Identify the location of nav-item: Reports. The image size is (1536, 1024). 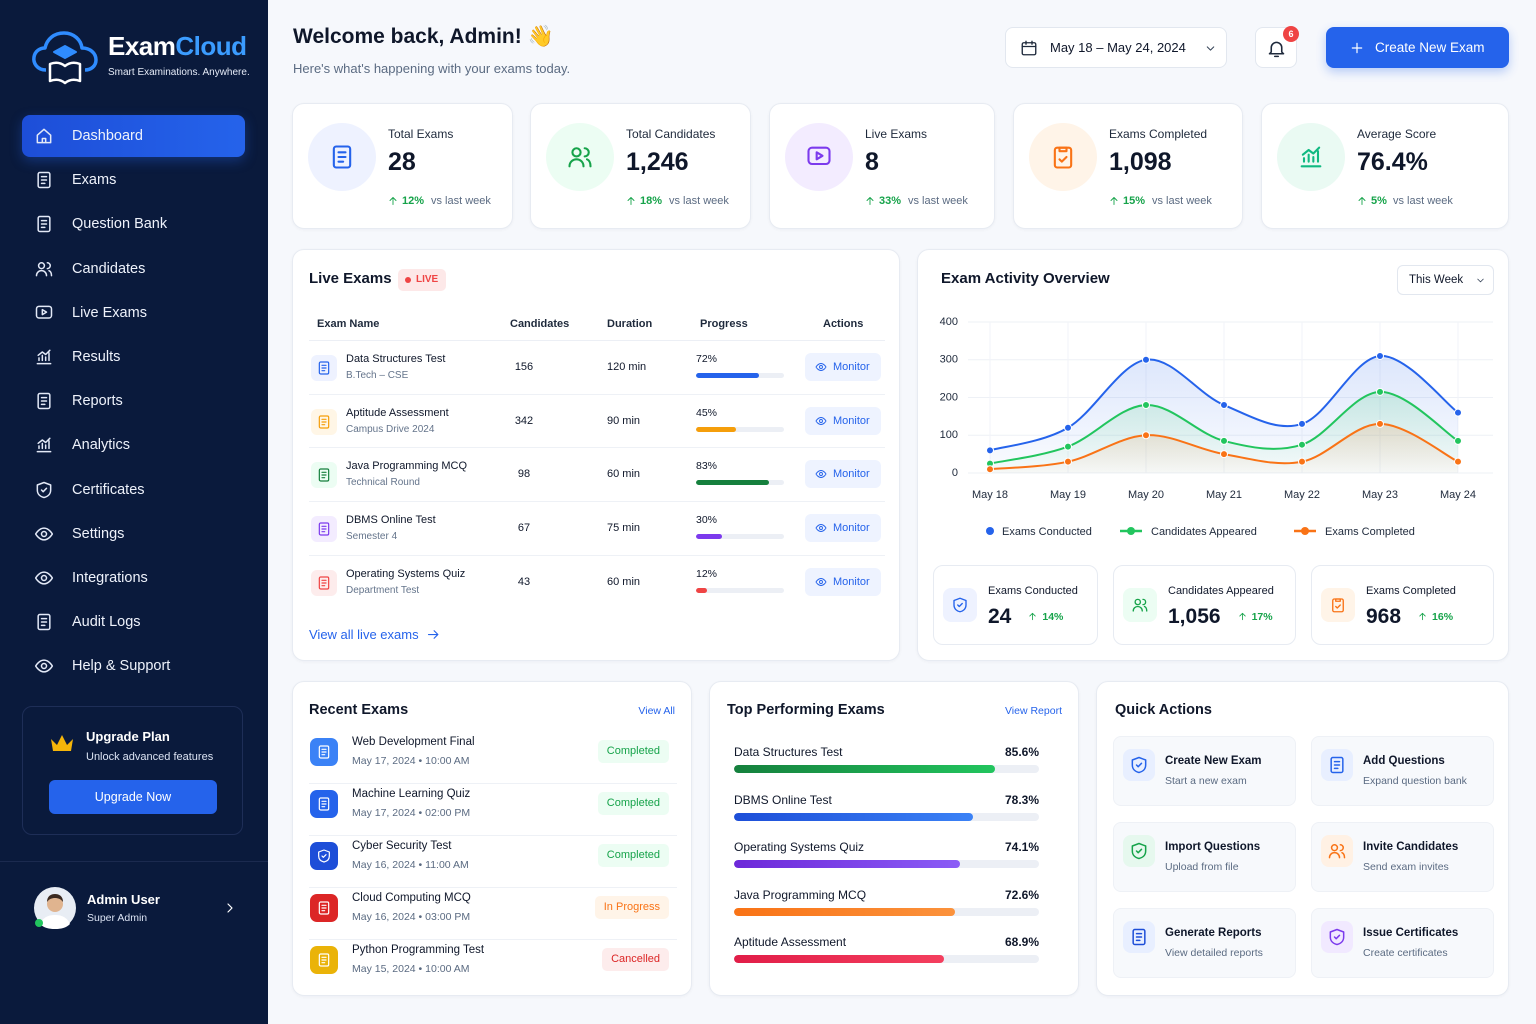
(133, 401).